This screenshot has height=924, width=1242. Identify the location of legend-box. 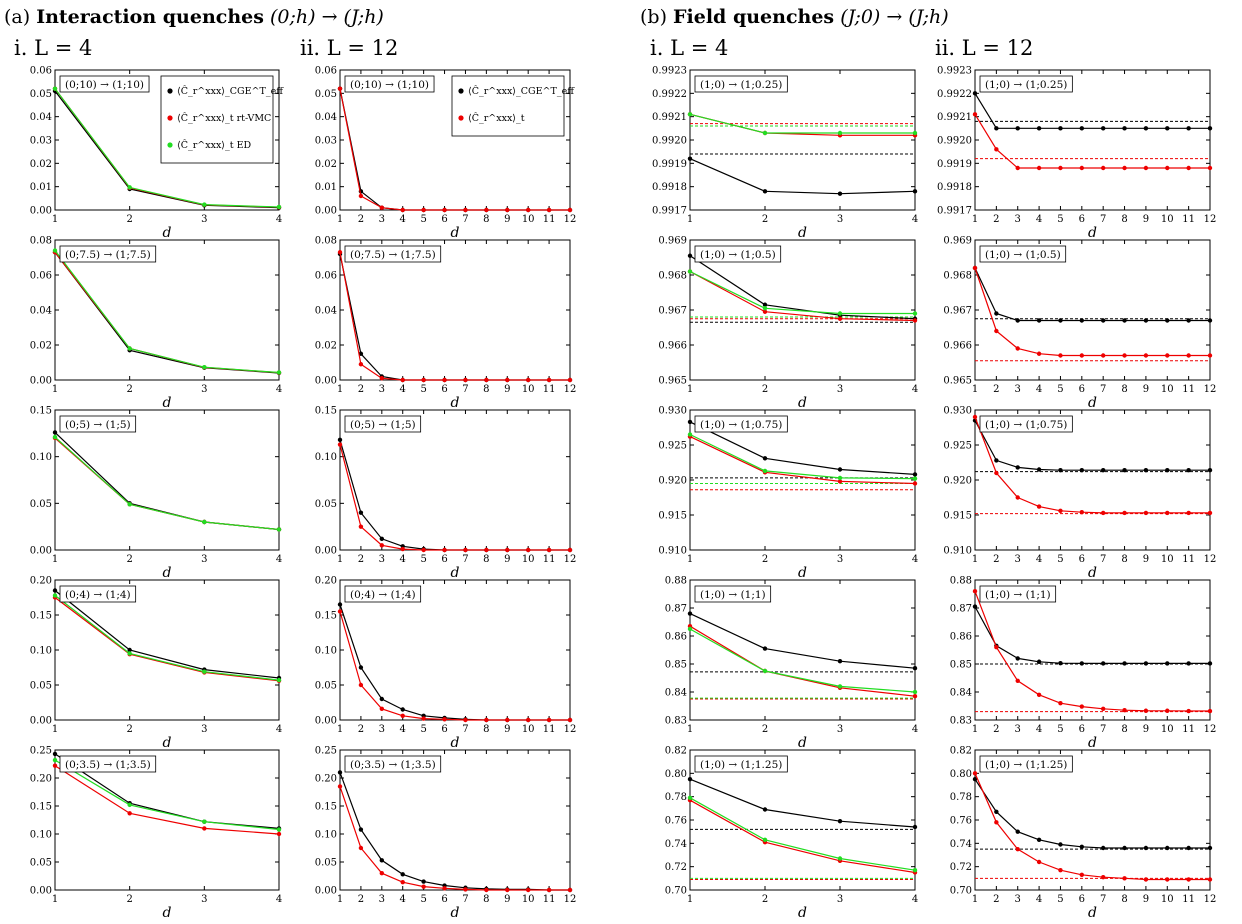
(217, 119).